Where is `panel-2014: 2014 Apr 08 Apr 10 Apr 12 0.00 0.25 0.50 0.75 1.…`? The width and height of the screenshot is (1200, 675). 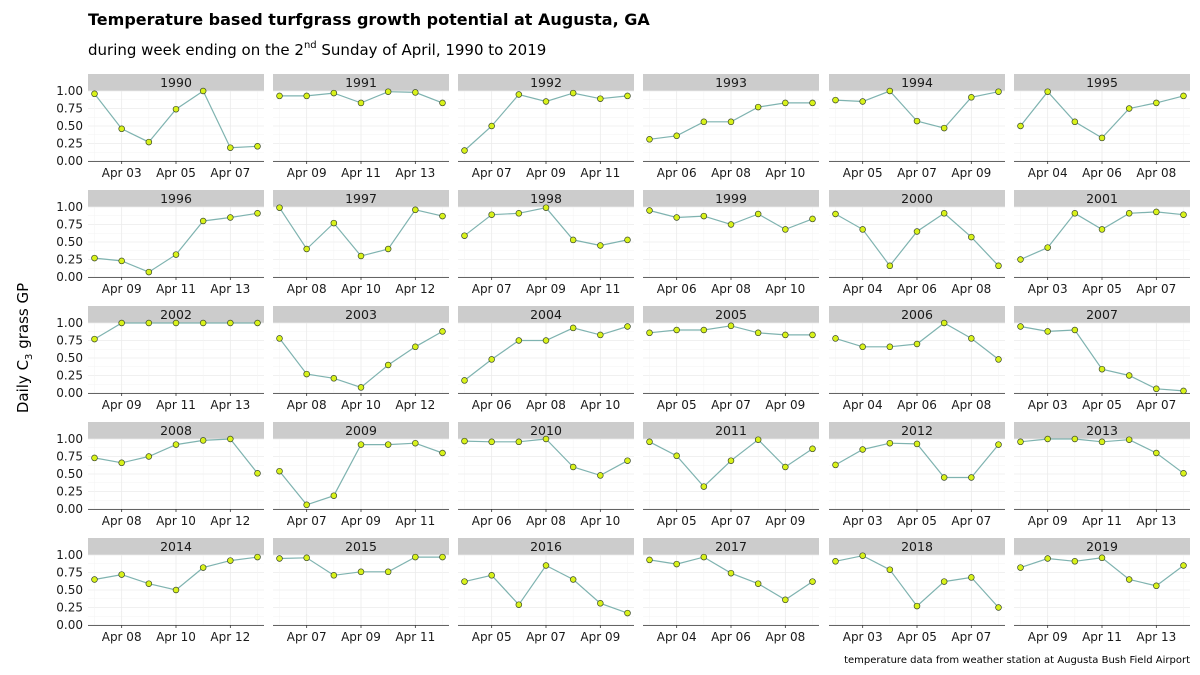
panel-2014: 2014 Apr 08 Apr 10 Apr 12 0.00 0.25 0.50 0.75 1.… is located at coordinates (160, 591).